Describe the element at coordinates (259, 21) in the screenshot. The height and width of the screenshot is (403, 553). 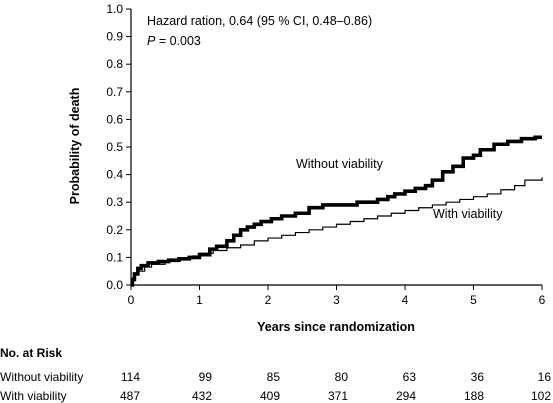
I see `hazard-ratio-annotation: Hazard ration, 0.64 (95 % CI, 0.48–0.86)` at that location.